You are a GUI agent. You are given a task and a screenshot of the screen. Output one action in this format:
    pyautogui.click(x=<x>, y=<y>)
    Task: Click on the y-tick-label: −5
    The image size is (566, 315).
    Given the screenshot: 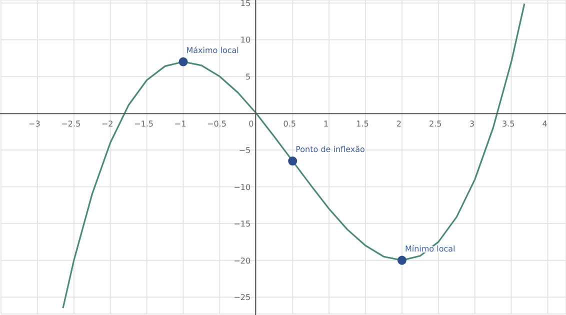 What is the action you would take?
    pyautogui.click(x=244, y=151)
    